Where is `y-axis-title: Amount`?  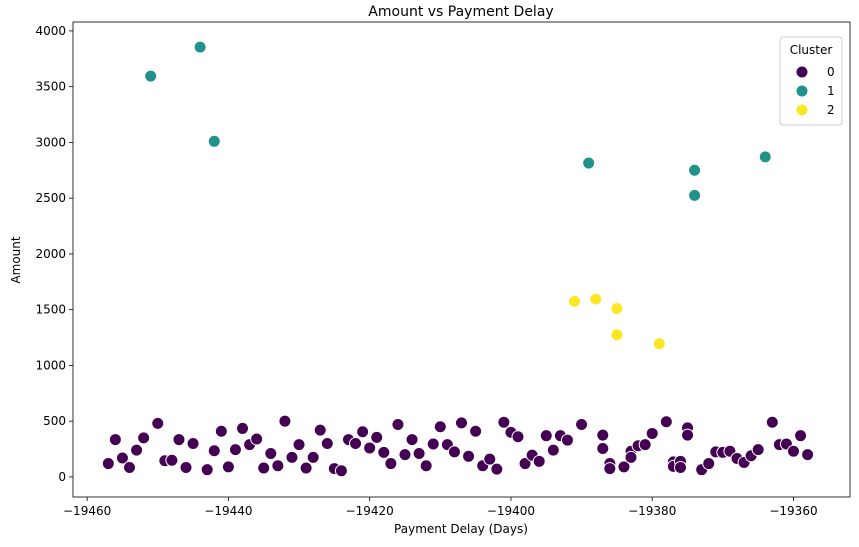
y-axis-title: Amount is located at coordinates (16, 259).